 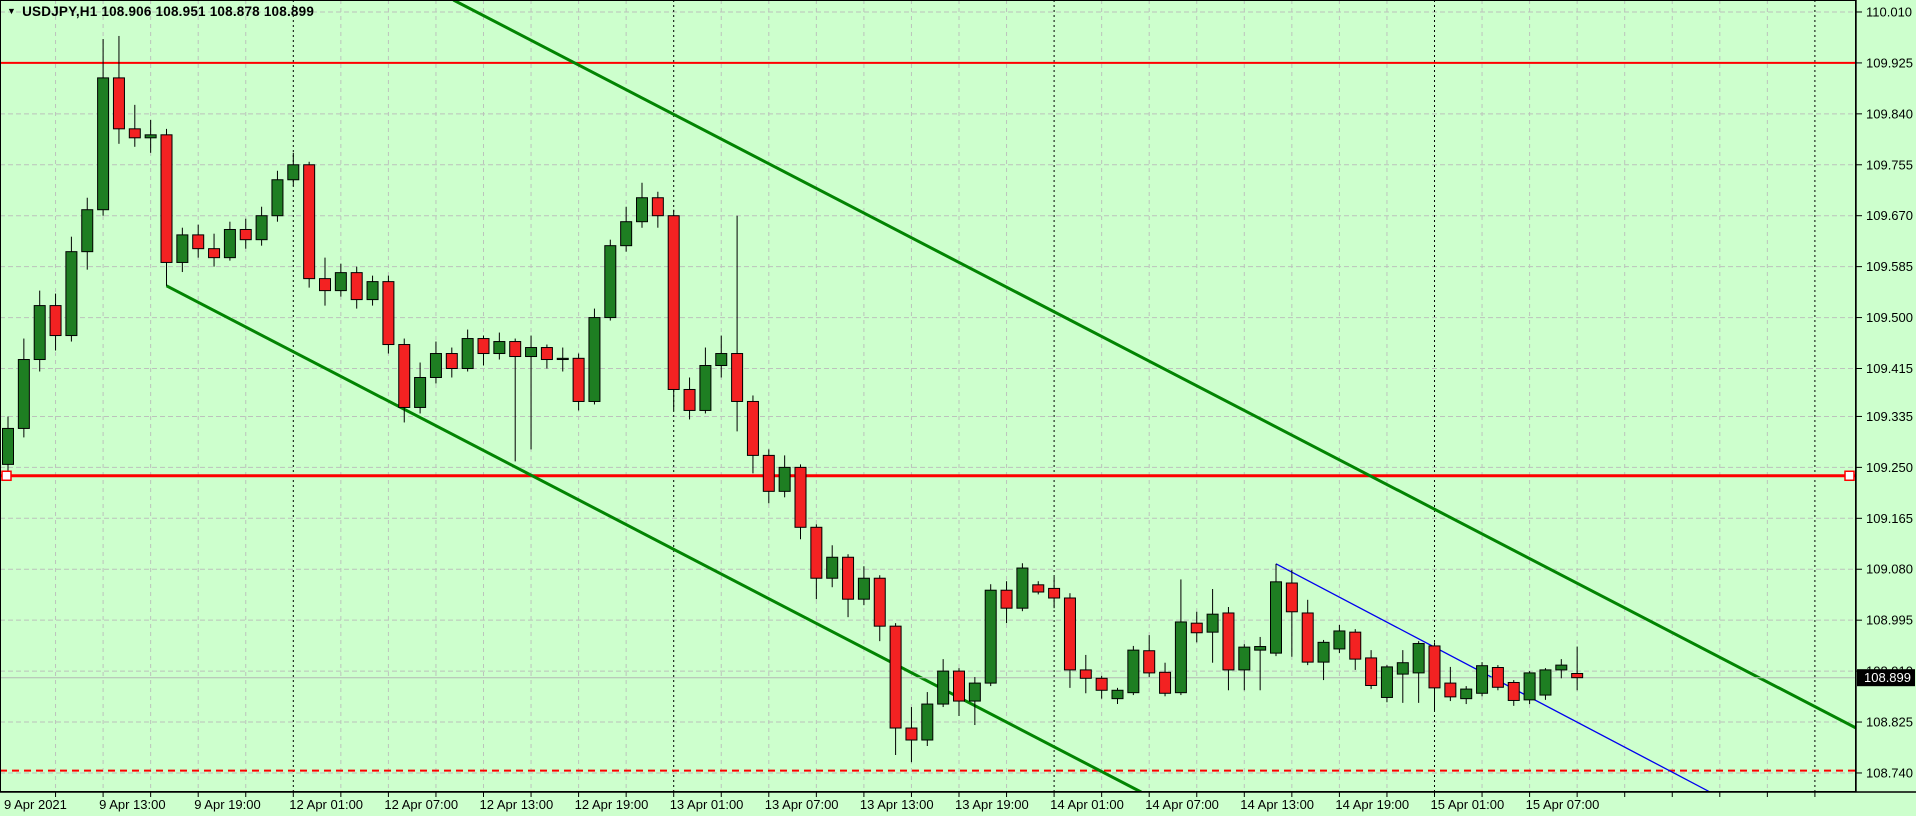 I want to click on price-axis-label: 108.995, so click(x=1889, y=620).